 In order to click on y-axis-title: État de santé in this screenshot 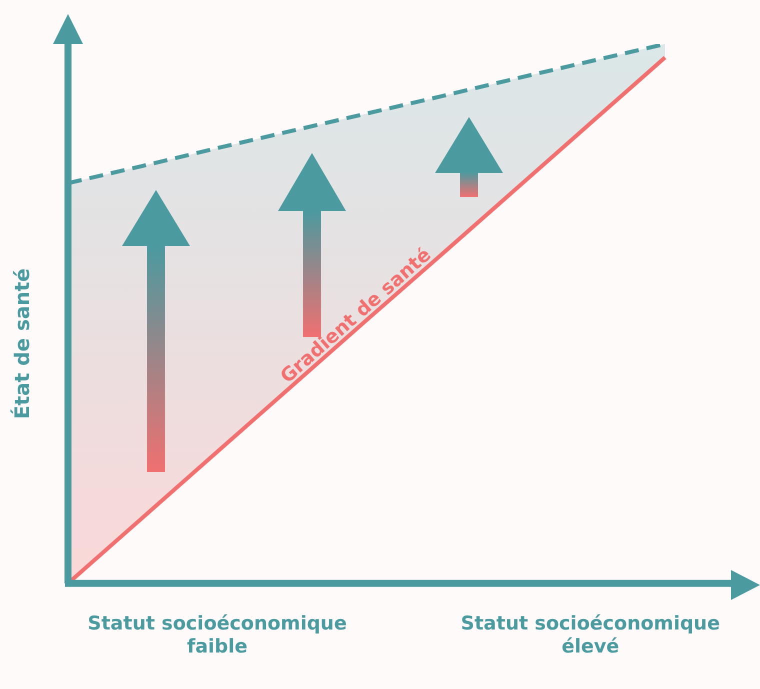, I will do `click(22, 344)`.